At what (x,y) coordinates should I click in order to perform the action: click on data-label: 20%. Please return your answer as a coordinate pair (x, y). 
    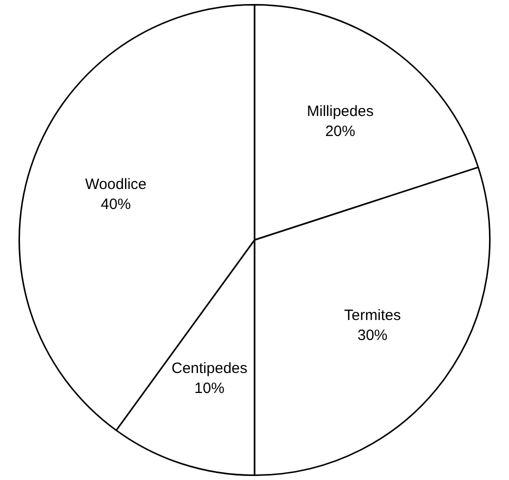
    Looking at the image, I should click on (340, 131).